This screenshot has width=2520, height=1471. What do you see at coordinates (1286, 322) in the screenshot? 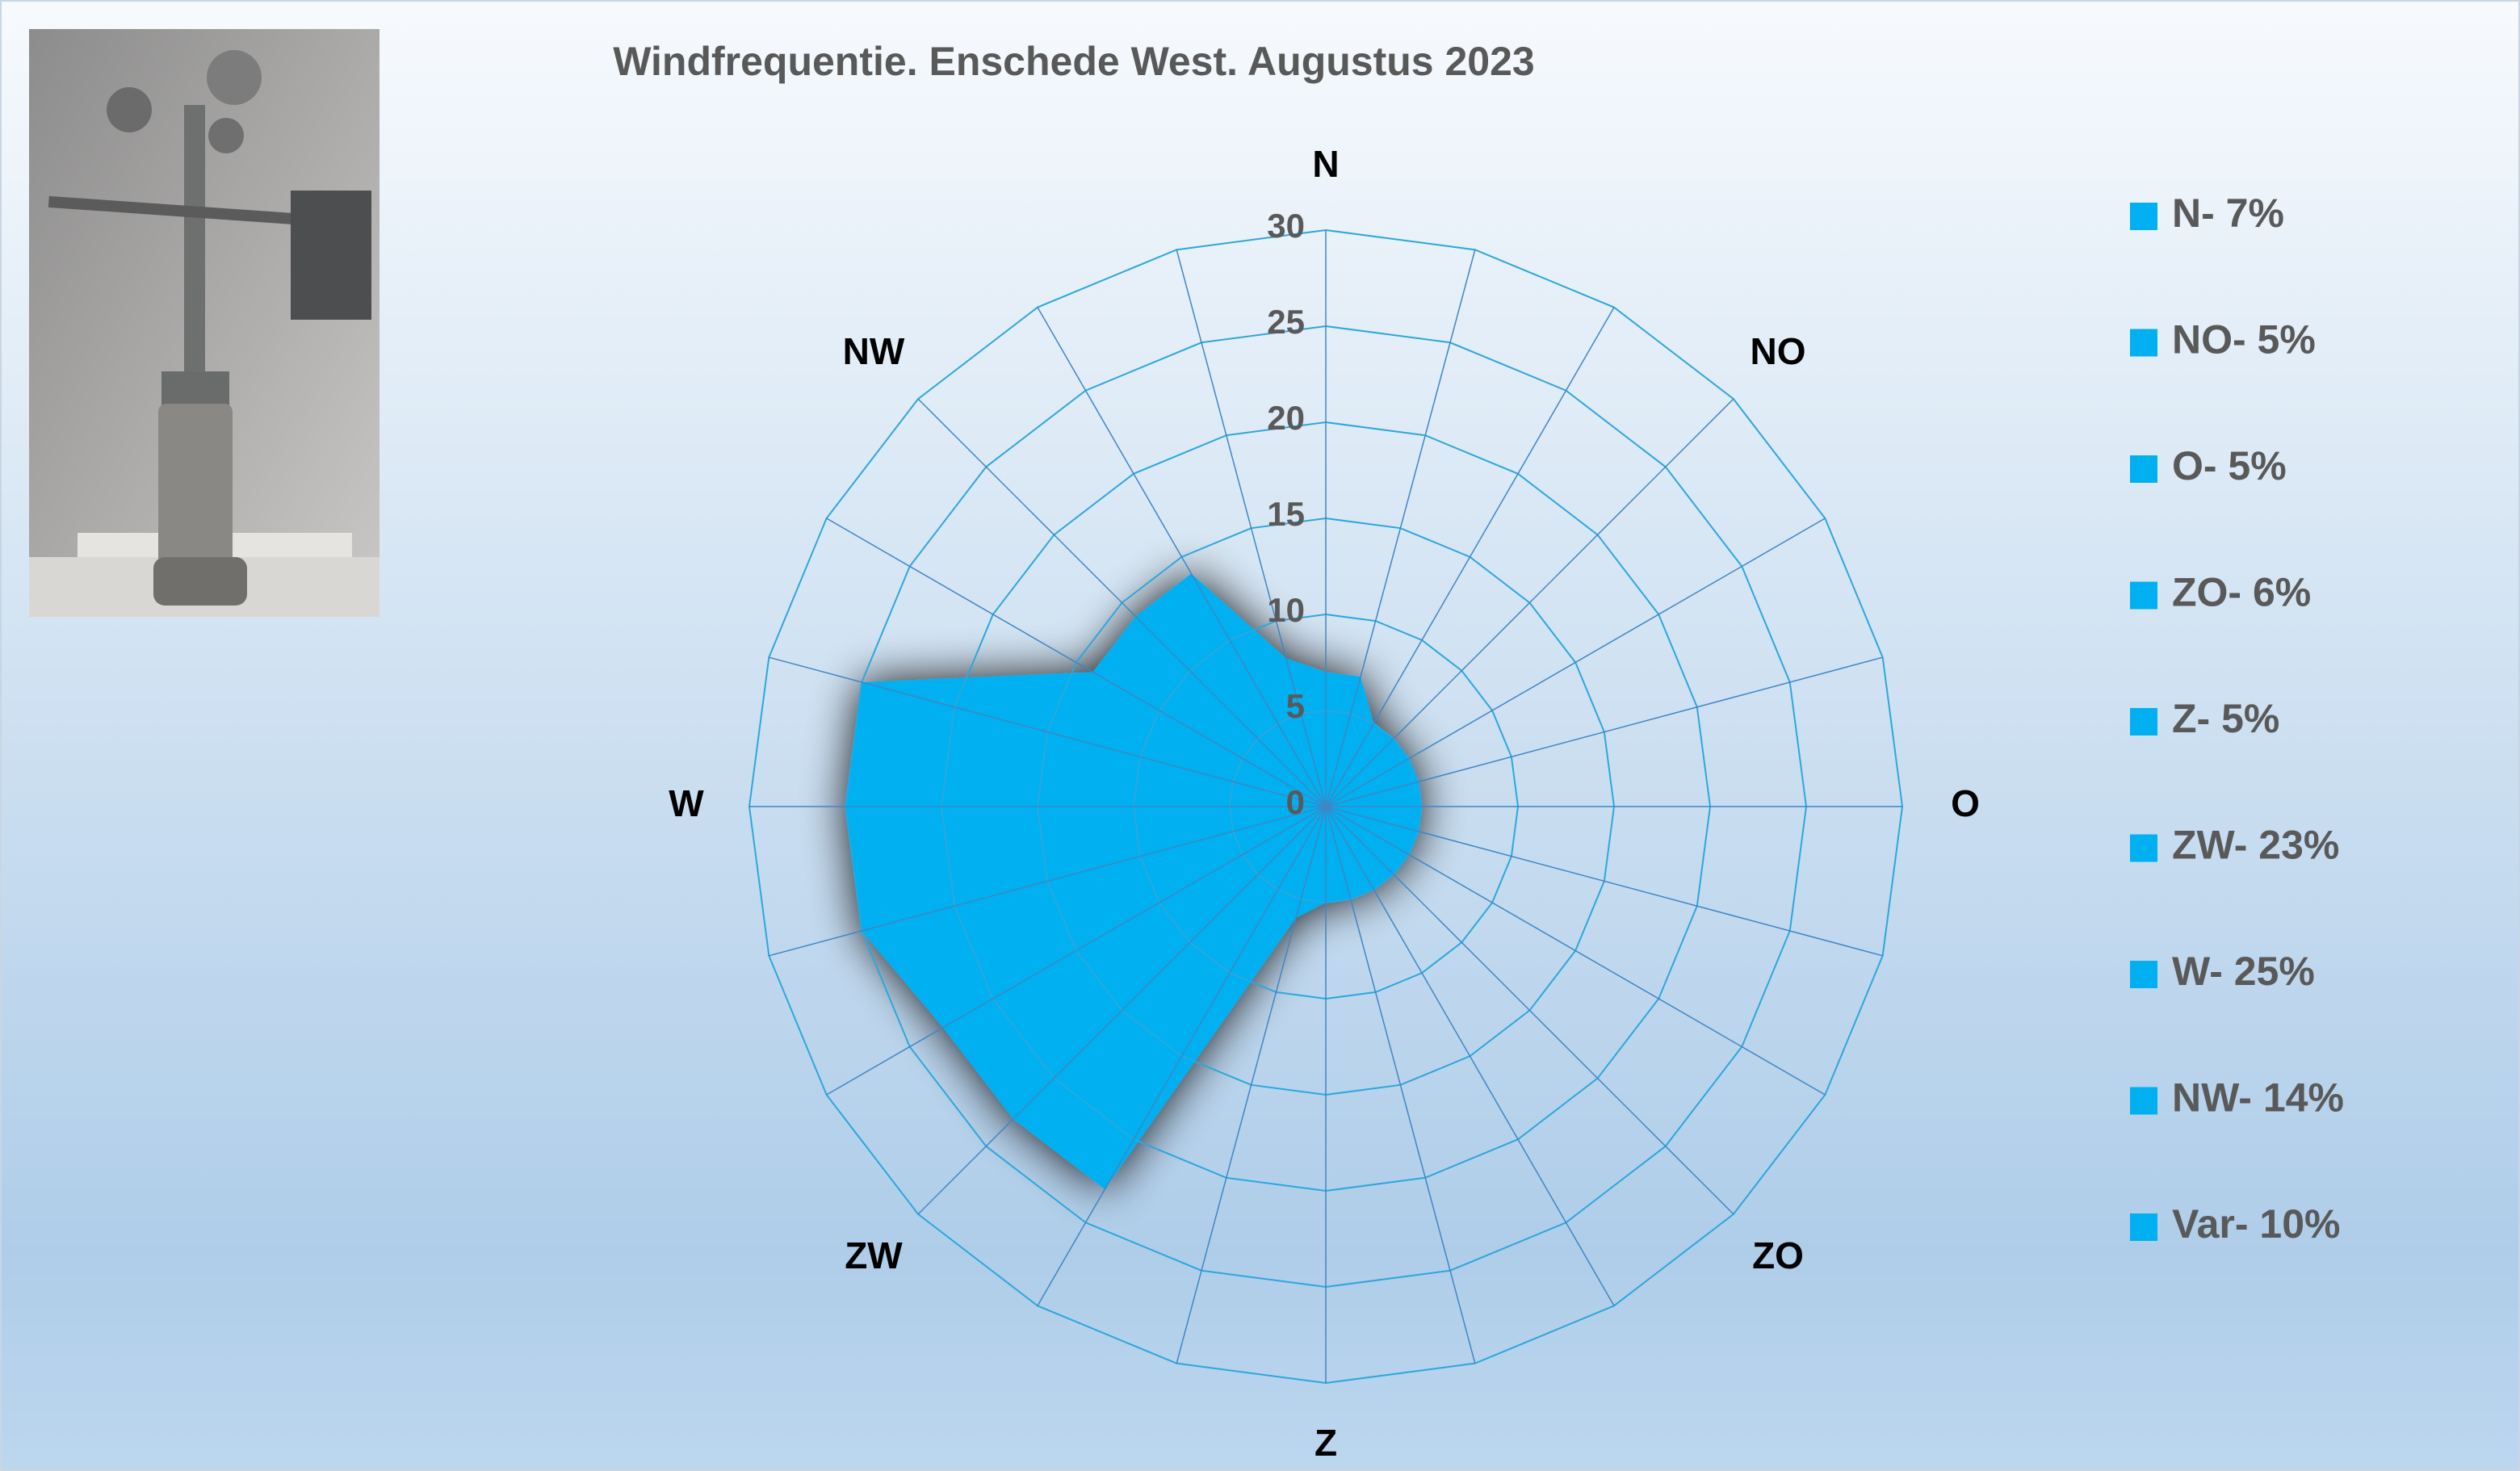
I see `r-tick-label: 25` at bounding box center [1286, 322].